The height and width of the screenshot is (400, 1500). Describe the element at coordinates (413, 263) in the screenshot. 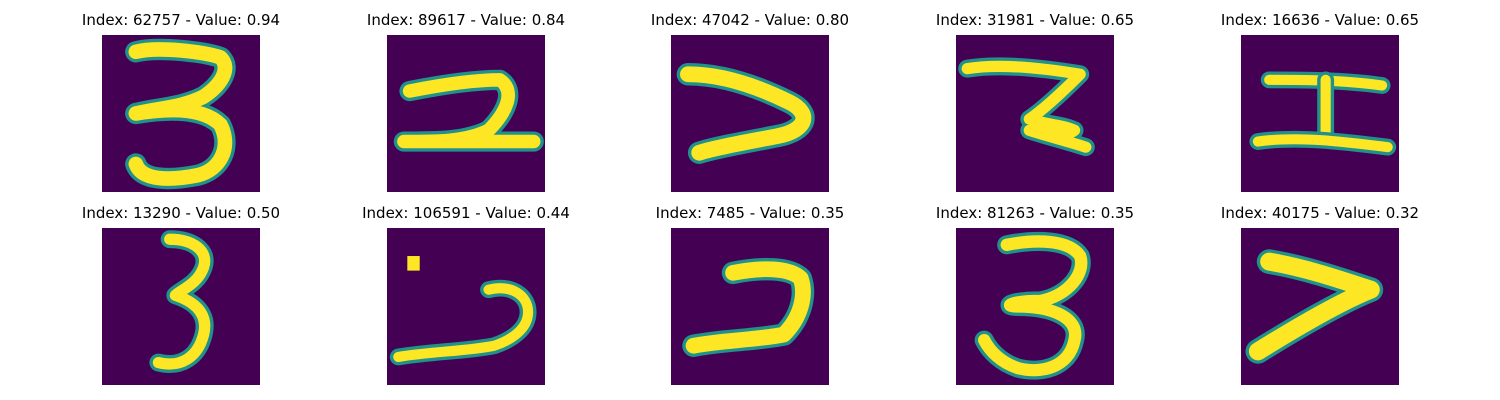

I see `dot-mark` at that location.